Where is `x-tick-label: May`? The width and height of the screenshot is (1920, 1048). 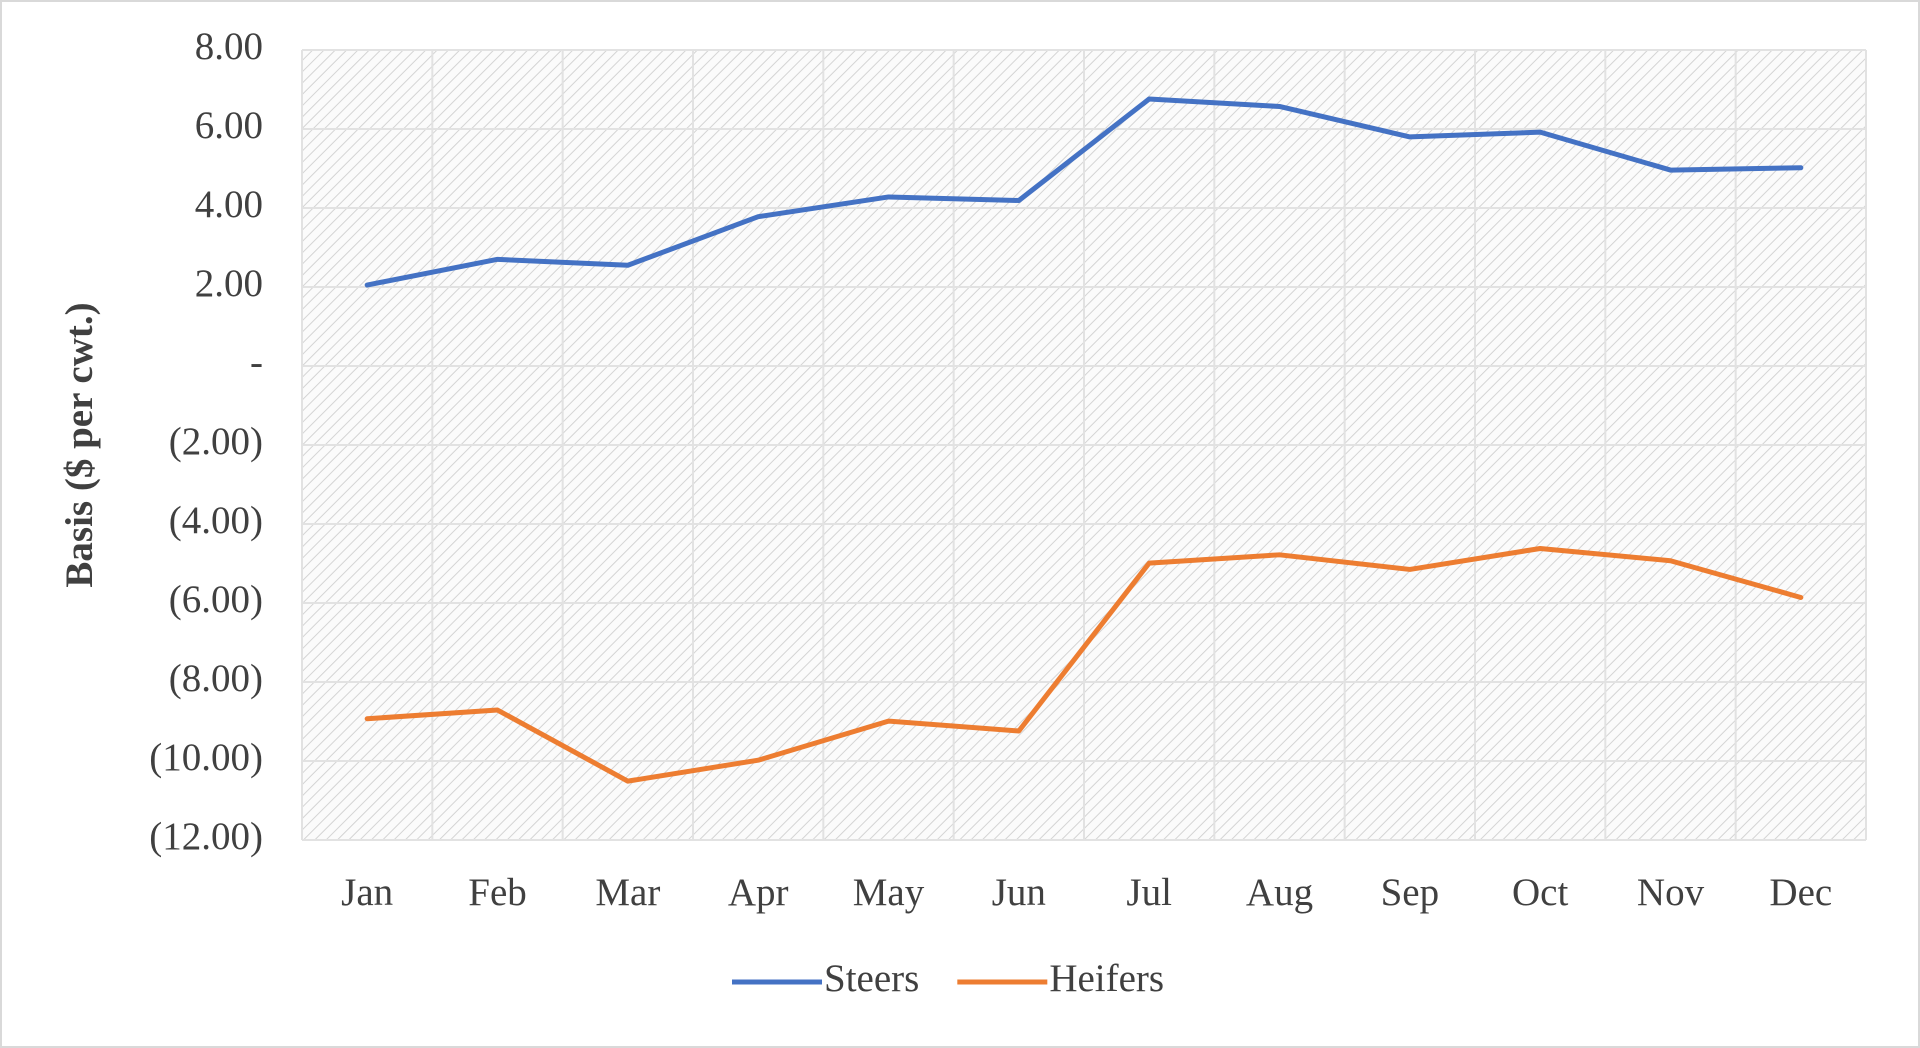 x-tick-label: May is located at coordinates (889, 892).